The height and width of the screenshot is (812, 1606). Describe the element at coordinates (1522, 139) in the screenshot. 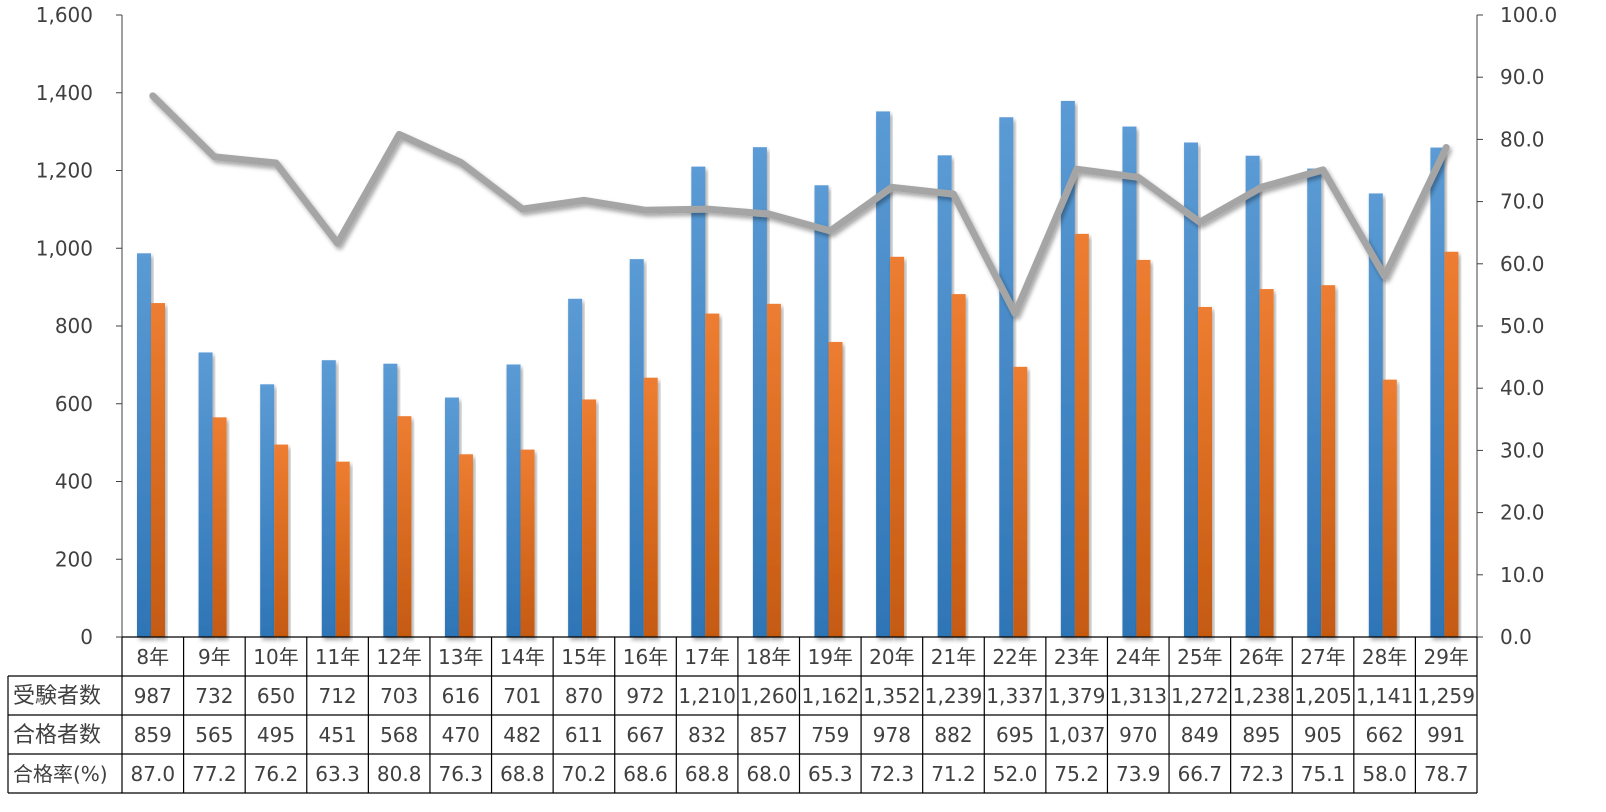

I see `right-axis-tick-label: 80.0` at that location.